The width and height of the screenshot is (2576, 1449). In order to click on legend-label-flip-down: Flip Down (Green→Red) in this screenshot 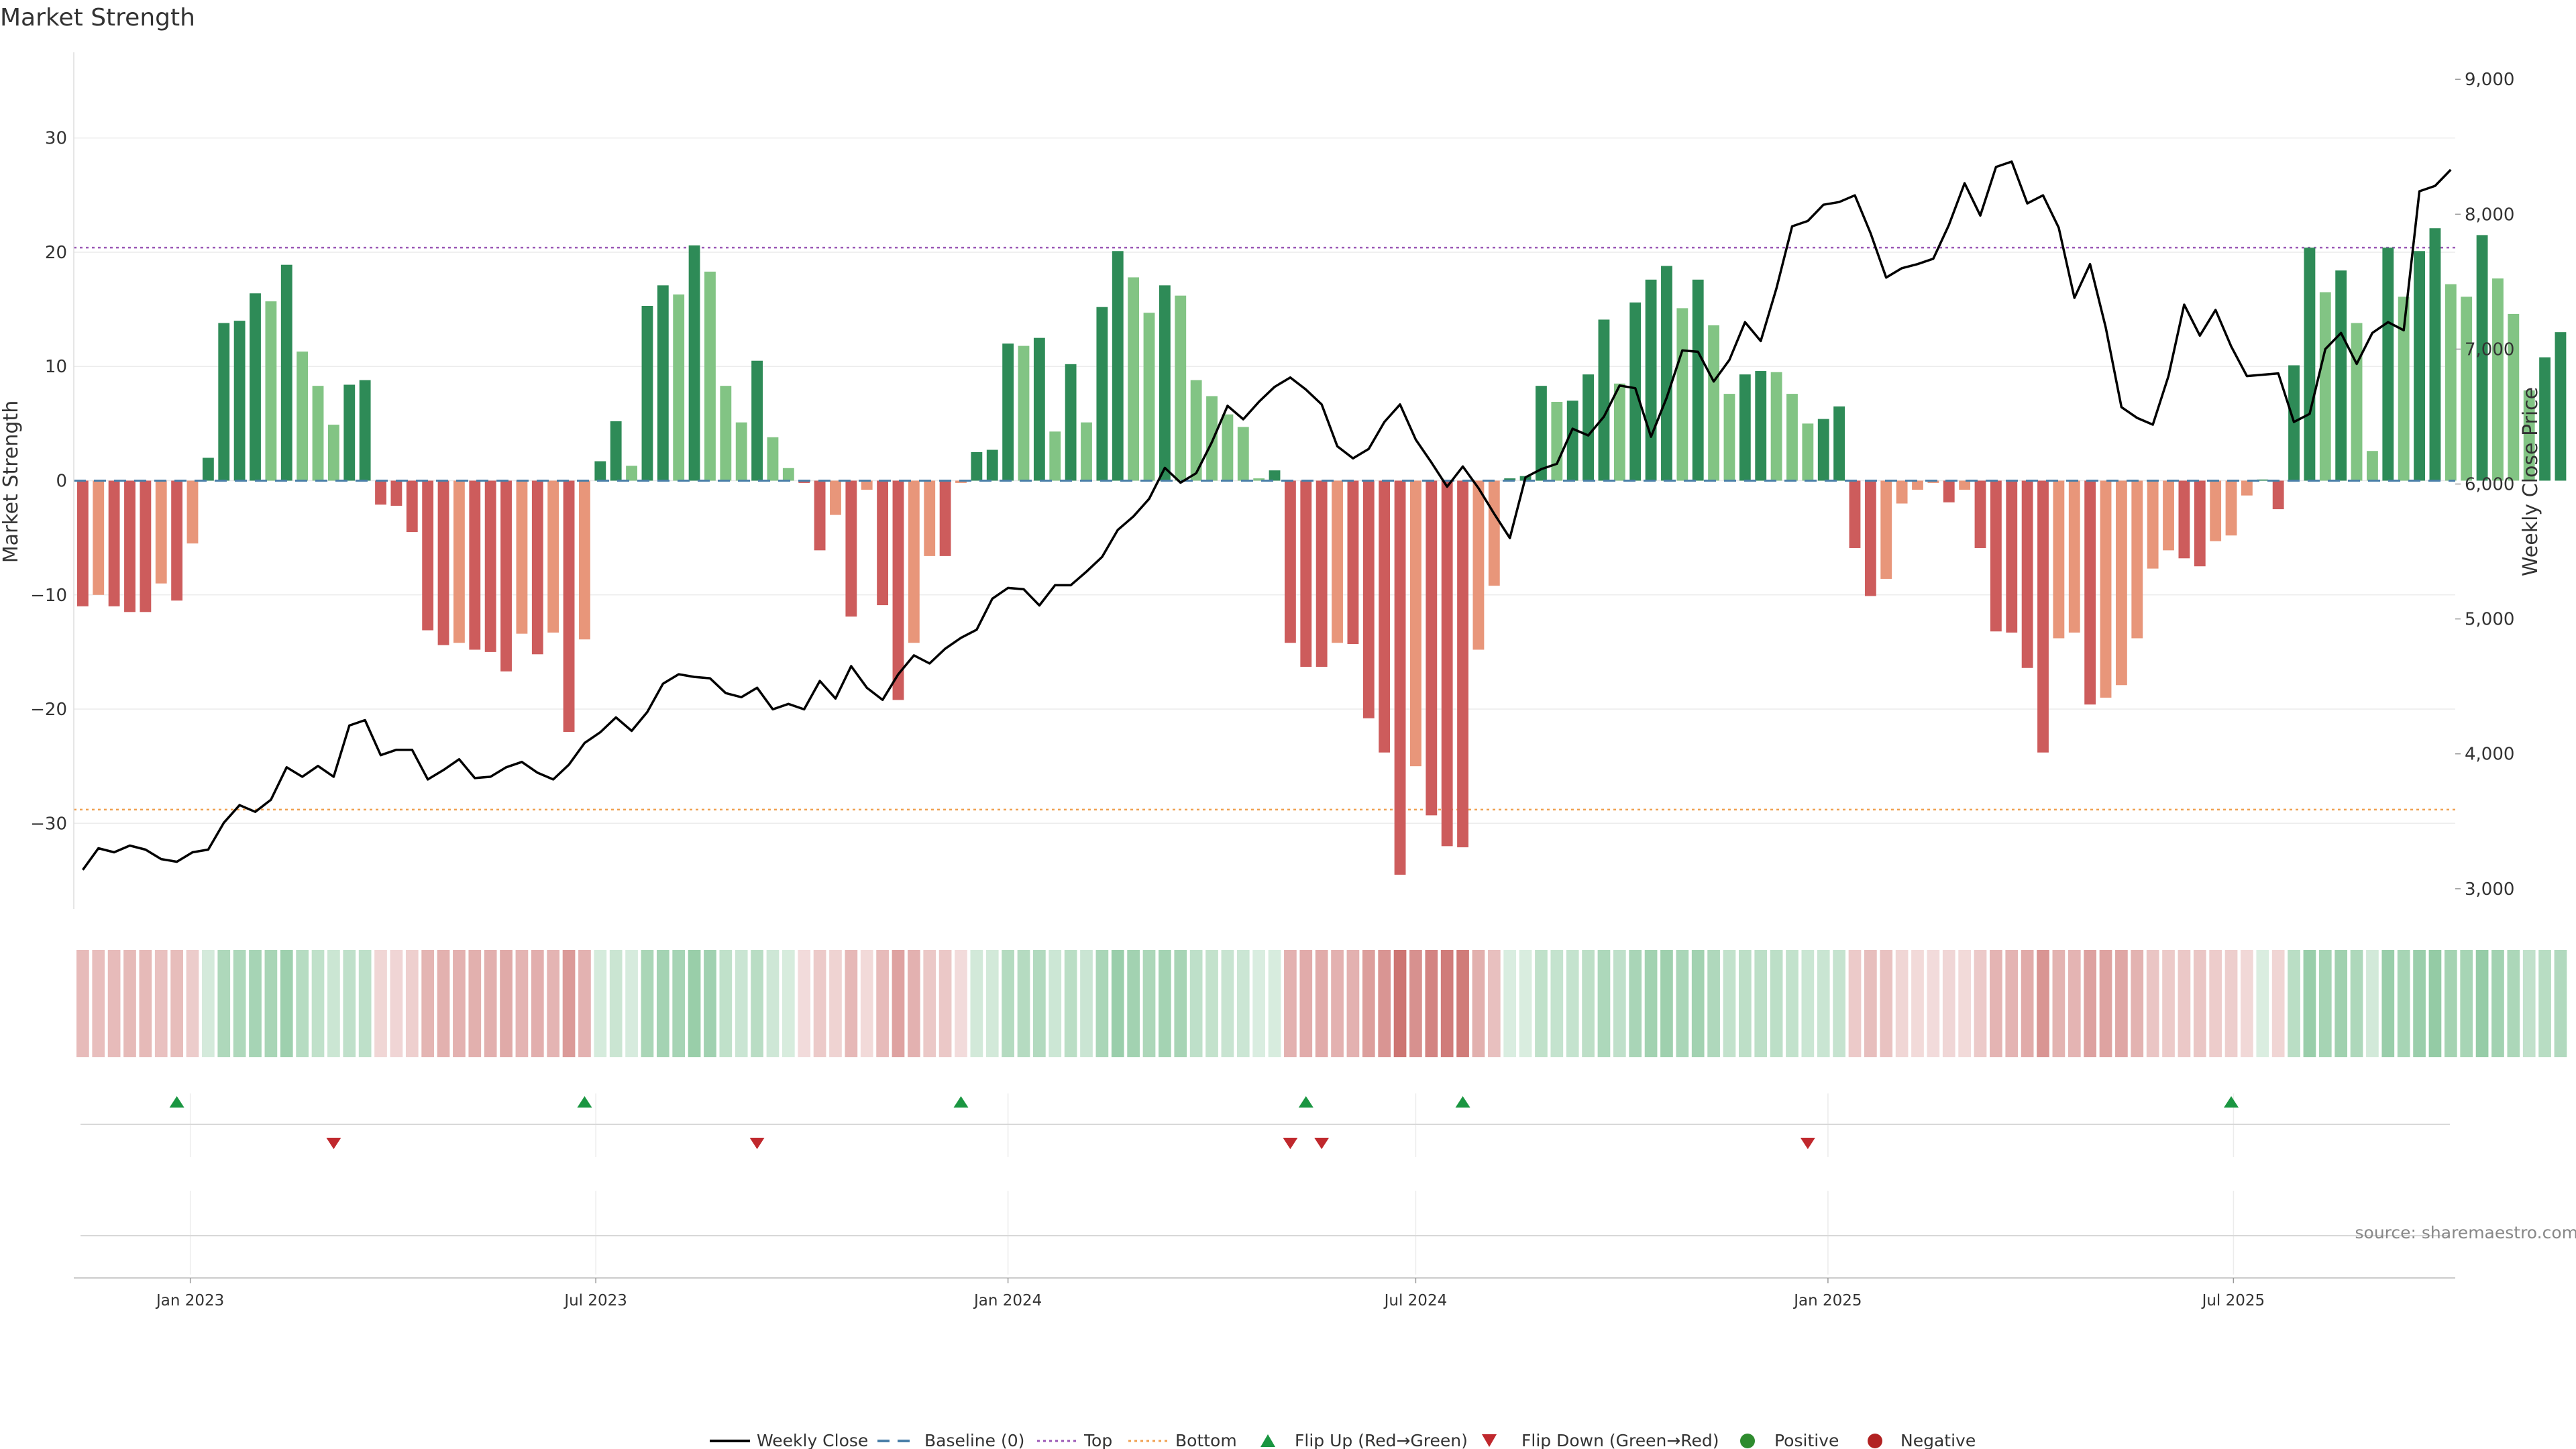, I will do `click(1620, 1440)`.